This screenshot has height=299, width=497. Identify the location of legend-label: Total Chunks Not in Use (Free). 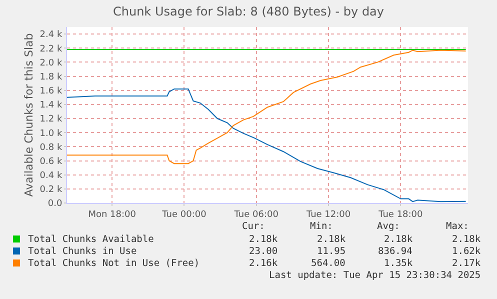
(114, 263).